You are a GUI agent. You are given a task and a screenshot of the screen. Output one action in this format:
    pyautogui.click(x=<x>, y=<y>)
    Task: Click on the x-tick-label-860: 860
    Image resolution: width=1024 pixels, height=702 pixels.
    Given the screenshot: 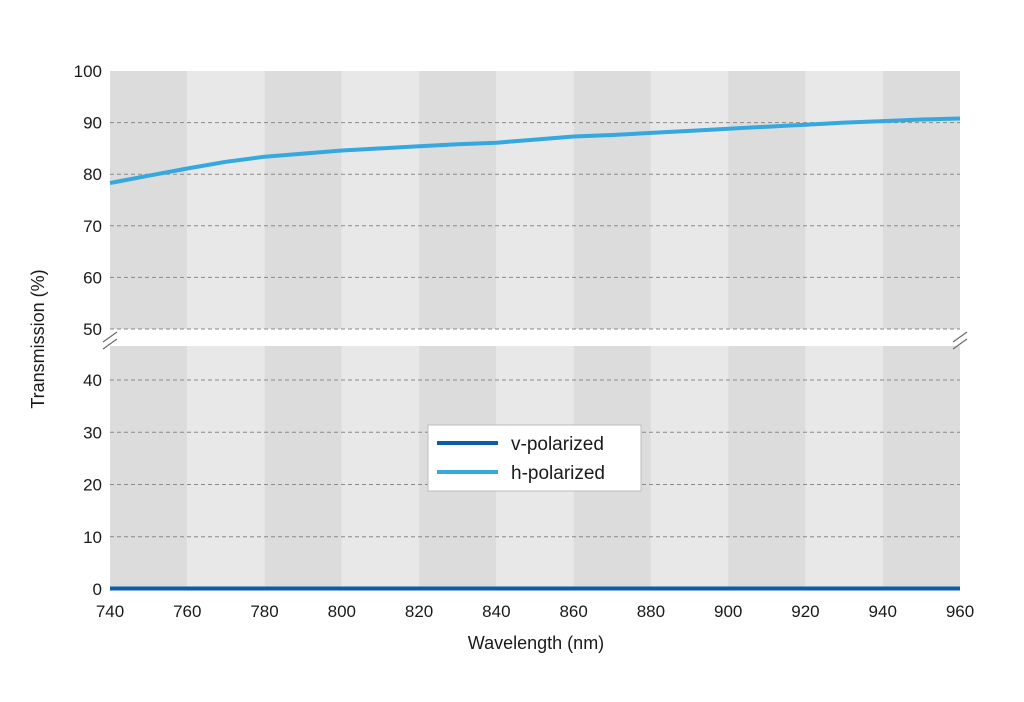 What is the action you would take?
    pyautogui.click(x=573, y=611)
    